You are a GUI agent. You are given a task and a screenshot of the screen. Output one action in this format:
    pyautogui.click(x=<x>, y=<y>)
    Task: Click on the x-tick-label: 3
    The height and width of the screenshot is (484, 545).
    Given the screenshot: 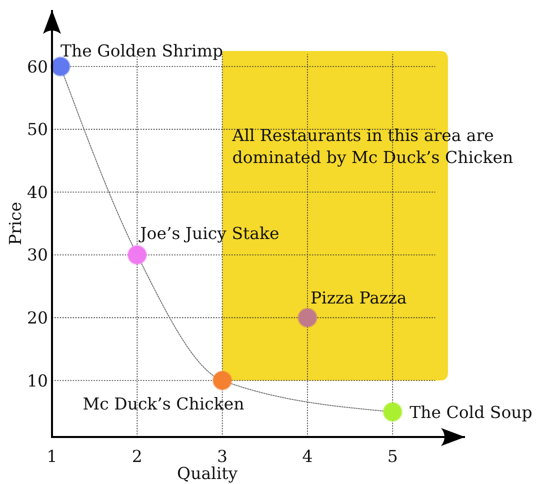 What is the action you would take?
    pyautogui.click(x=222, y=456)
    